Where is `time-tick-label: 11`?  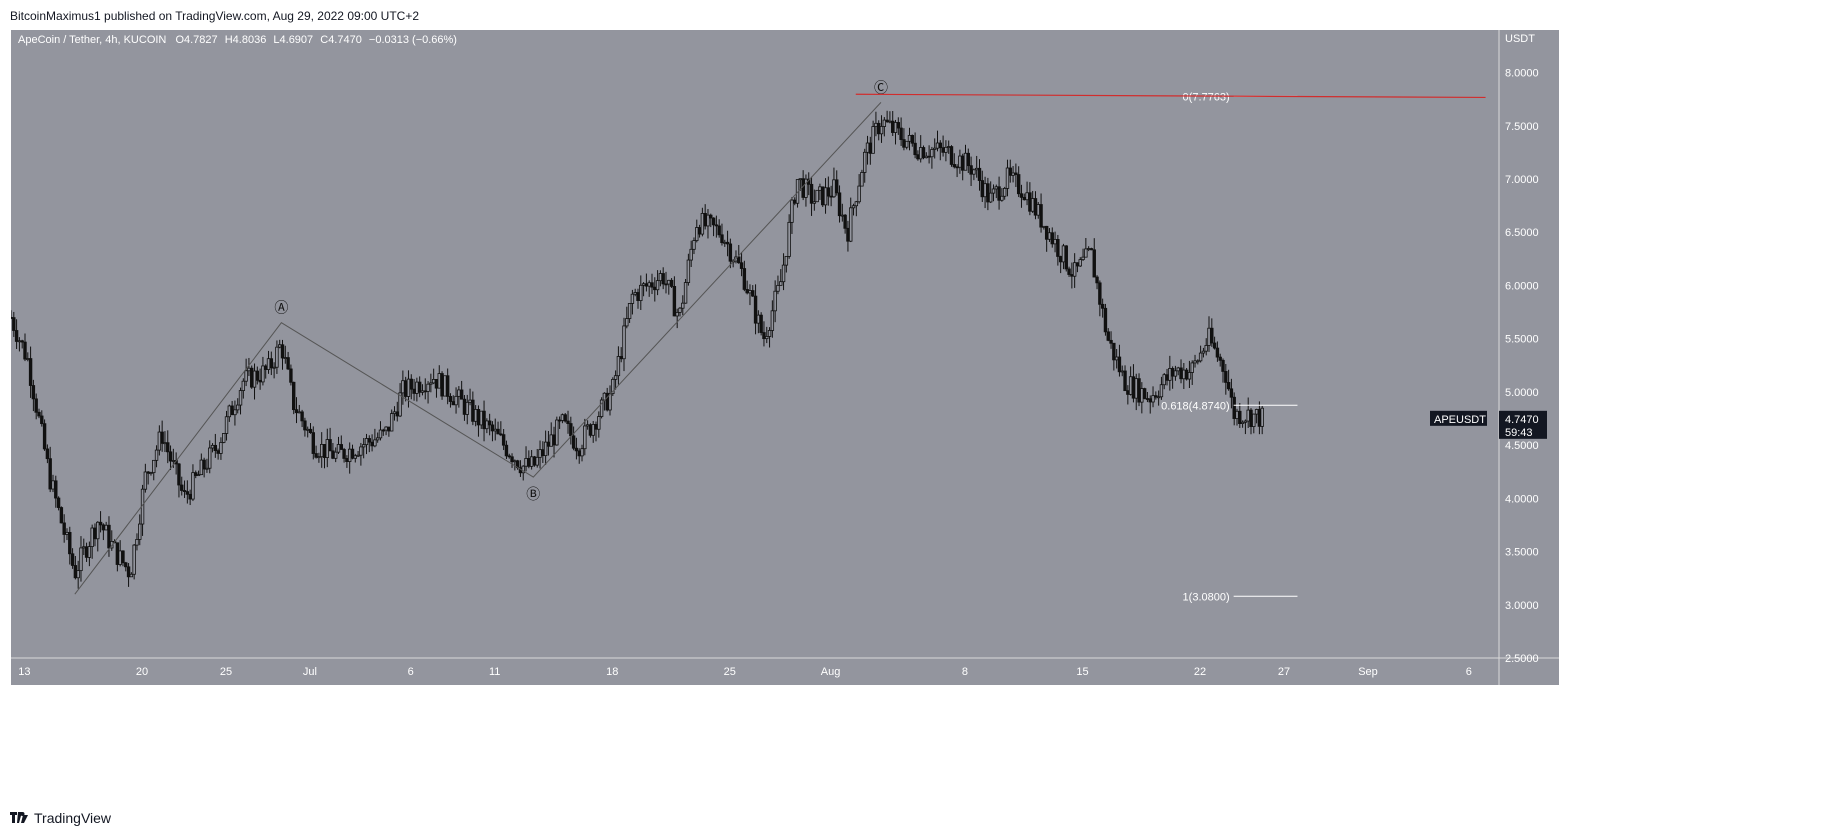 time-tick-label: 11 is located at coordinates (494, 672).